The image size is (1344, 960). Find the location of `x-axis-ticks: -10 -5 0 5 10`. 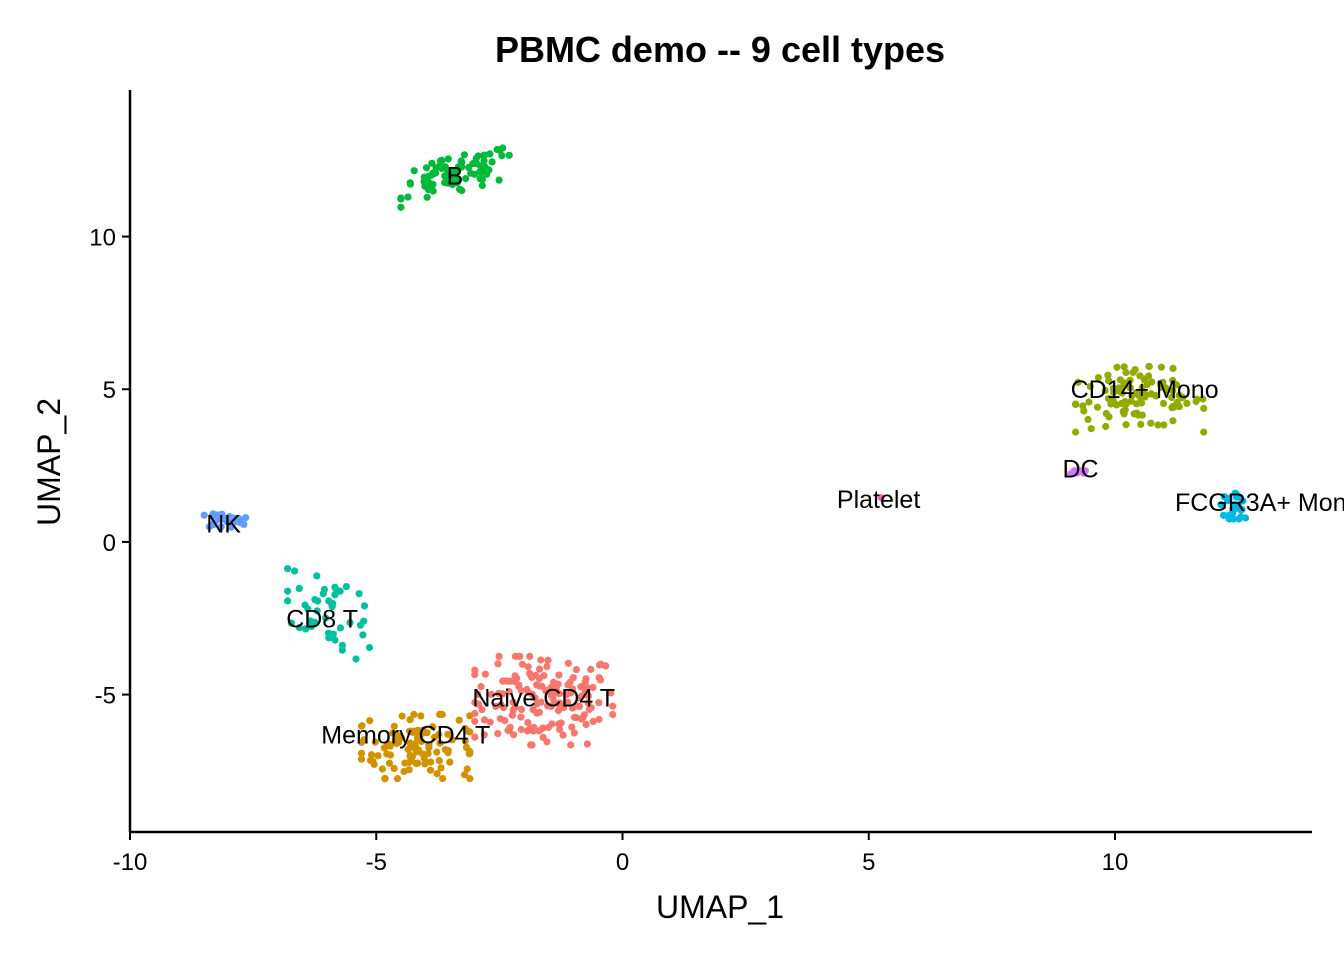

x-axis-ticks: -10 -5 0 5 10 is located at coordinates (621, 854).